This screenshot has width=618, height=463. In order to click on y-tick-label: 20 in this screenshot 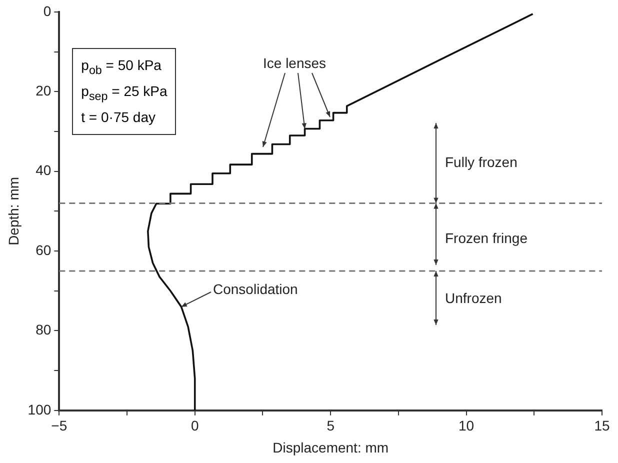, I will do `click(44, 90)`.